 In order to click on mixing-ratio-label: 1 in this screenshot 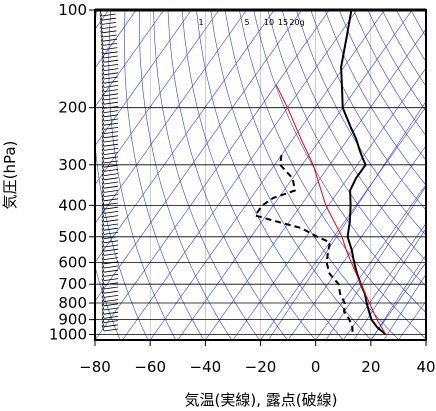, I will do `click(200, 22)`.